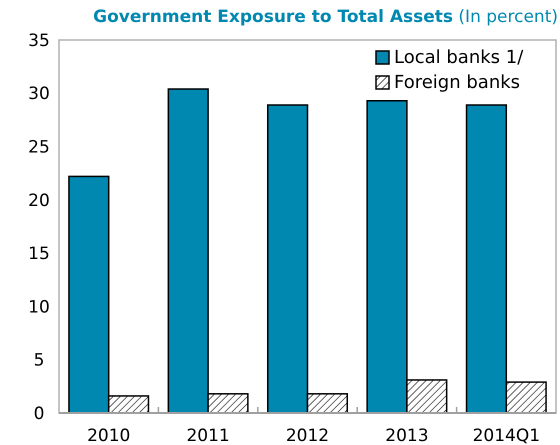 This screenshot has height=445, width=560. Describe the element at coordinates (459, 57) in the screenshot. I see `legend-label: Local banks 1/` at that location.